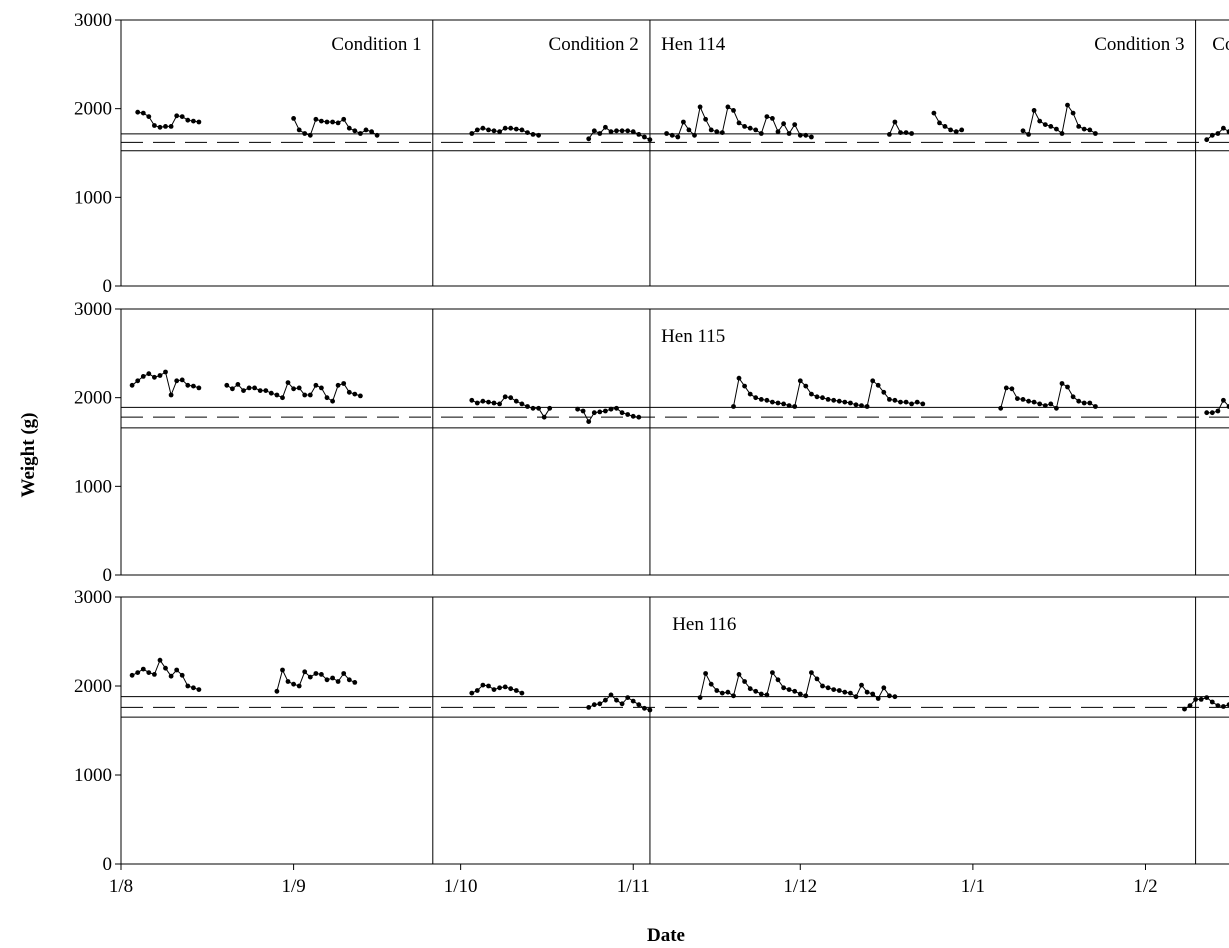  I want to click on x-tick-label: 1/12, so click(800, 886).